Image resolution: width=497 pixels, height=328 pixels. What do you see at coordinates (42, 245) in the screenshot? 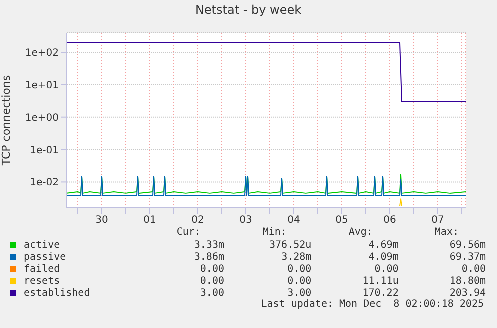
I see `legend-label: active` at bounding box center [42, 245].